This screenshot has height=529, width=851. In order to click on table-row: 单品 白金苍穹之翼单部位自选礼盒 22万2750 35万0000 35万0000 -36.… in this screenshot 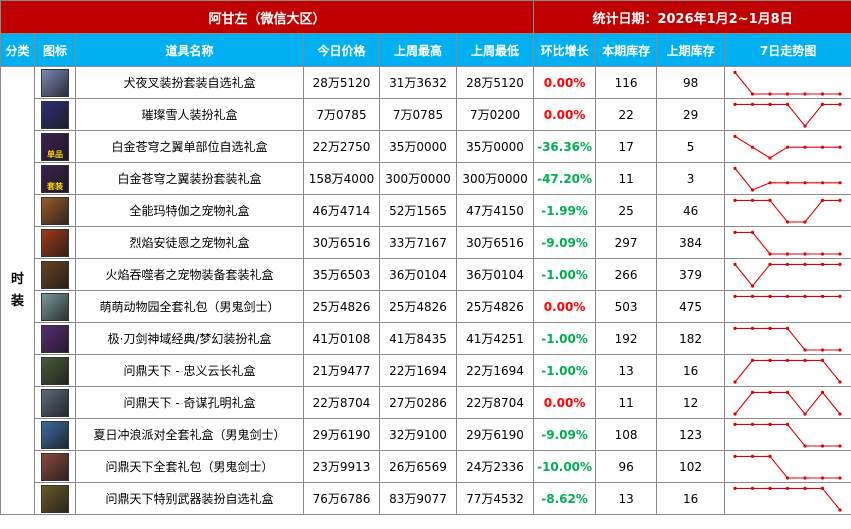, I will do `click(426, 146)`.